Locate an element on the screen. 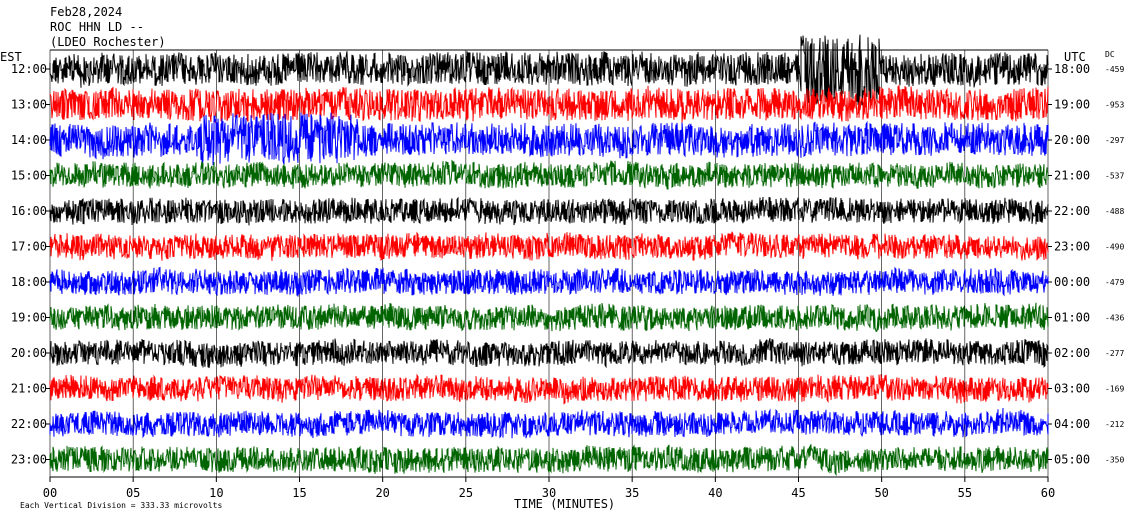  est-label: 19:00 is located at coordinates (29, 318).